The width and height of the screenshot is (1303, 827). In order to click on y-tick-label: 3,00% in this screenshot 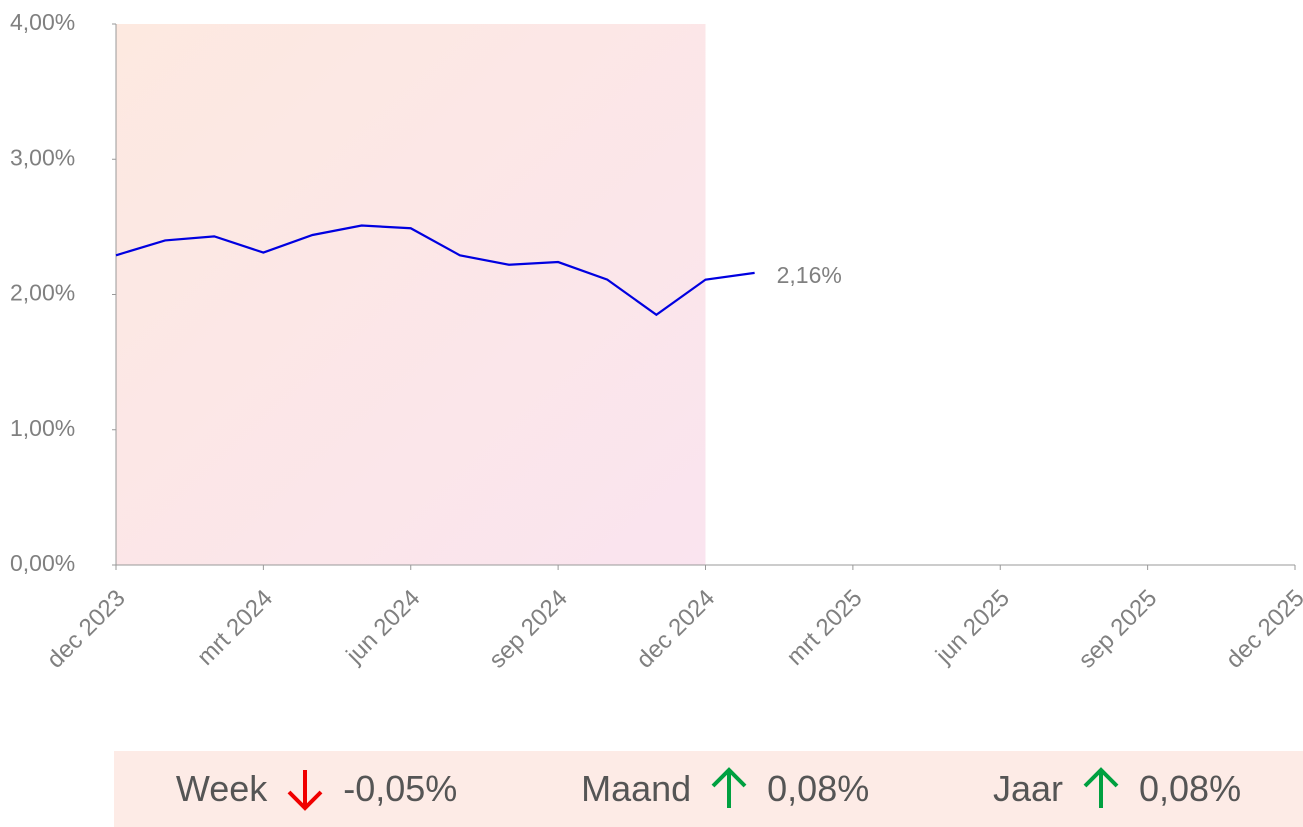, I will do `click(42, 157)`.